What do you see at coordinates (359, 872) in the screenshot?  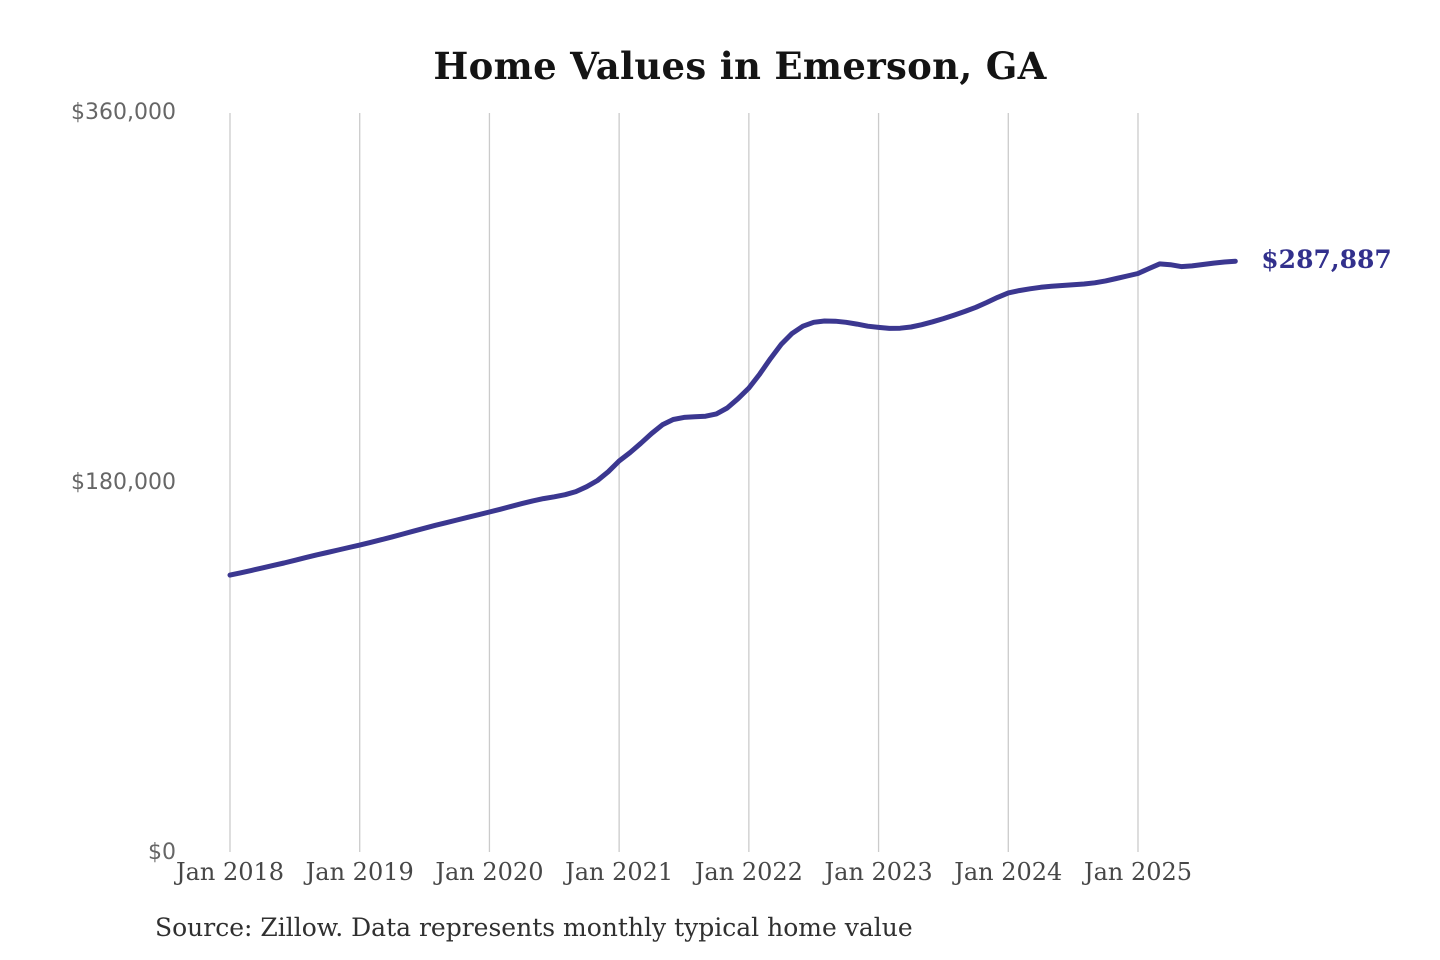 I see `x-tick-label-2019: Jan 2019` at bounding box center [359, 872].